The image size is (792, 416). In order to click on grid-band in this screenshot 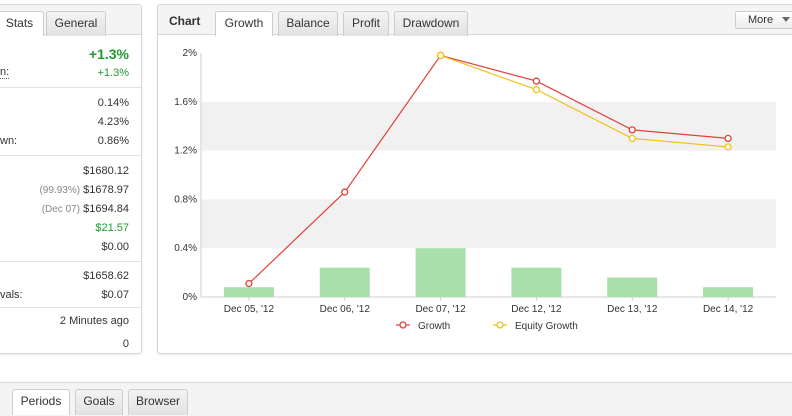, I will do `click(488, 224)`.